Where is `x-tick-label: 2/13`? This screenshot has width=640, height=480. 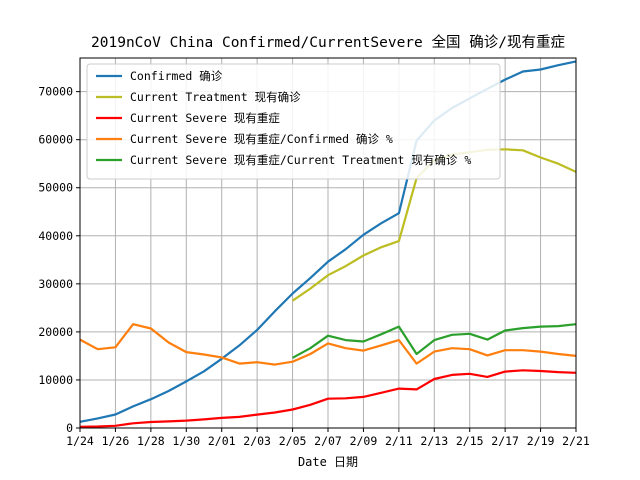 x-tick-label: 2/13 is located at coordinates (434, 441).